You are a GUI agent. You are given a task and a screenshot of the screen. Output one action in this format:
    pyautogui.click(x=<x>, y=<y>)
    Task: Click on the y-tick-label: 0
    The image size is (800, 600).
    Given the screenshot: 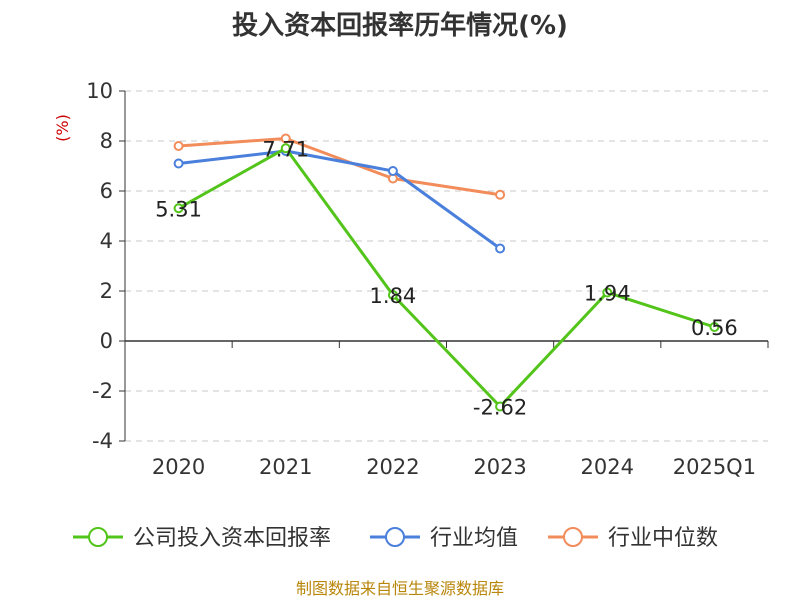 What is the action you would take?
    pyautogui.click(x=106, y=341)
    